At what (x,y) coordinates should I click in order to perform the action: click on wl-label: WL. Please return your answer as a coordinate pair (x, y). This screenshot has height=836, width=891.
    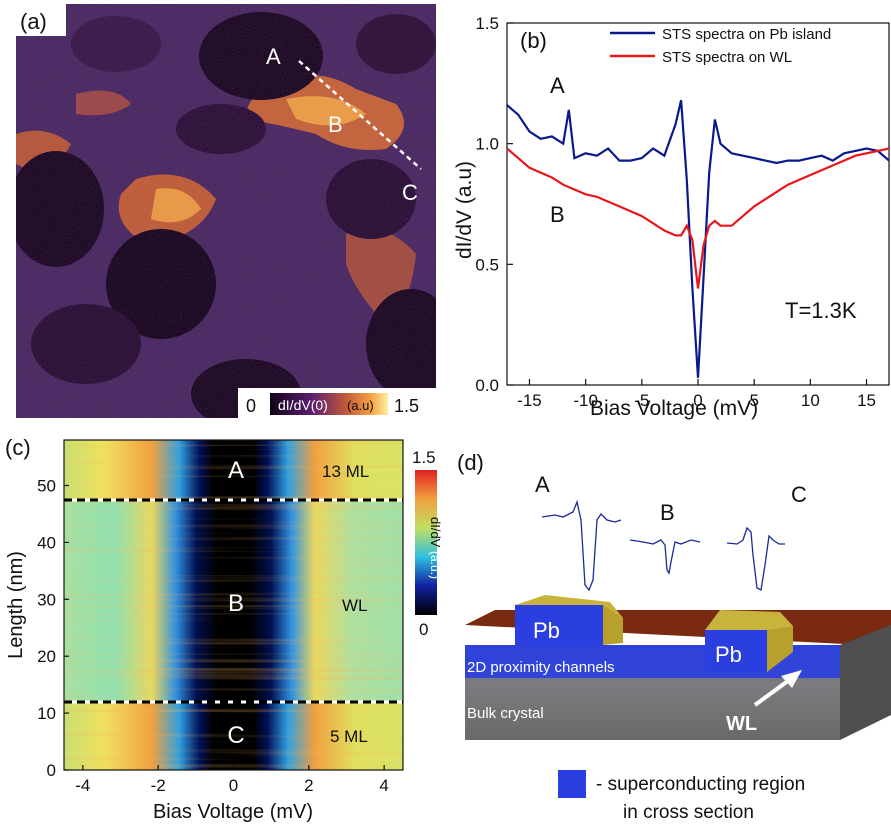
    Looking at the image, I should click on (741, 724).